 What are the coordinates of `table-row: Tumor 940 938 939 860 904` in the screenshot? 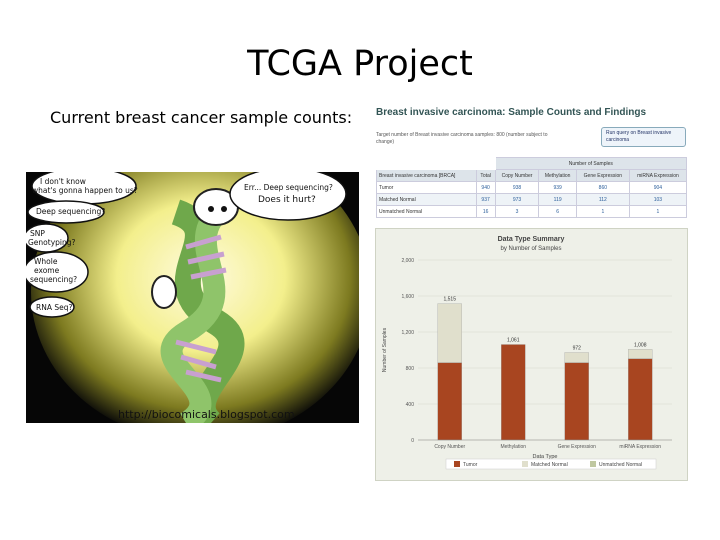 It's located at (532, 187).